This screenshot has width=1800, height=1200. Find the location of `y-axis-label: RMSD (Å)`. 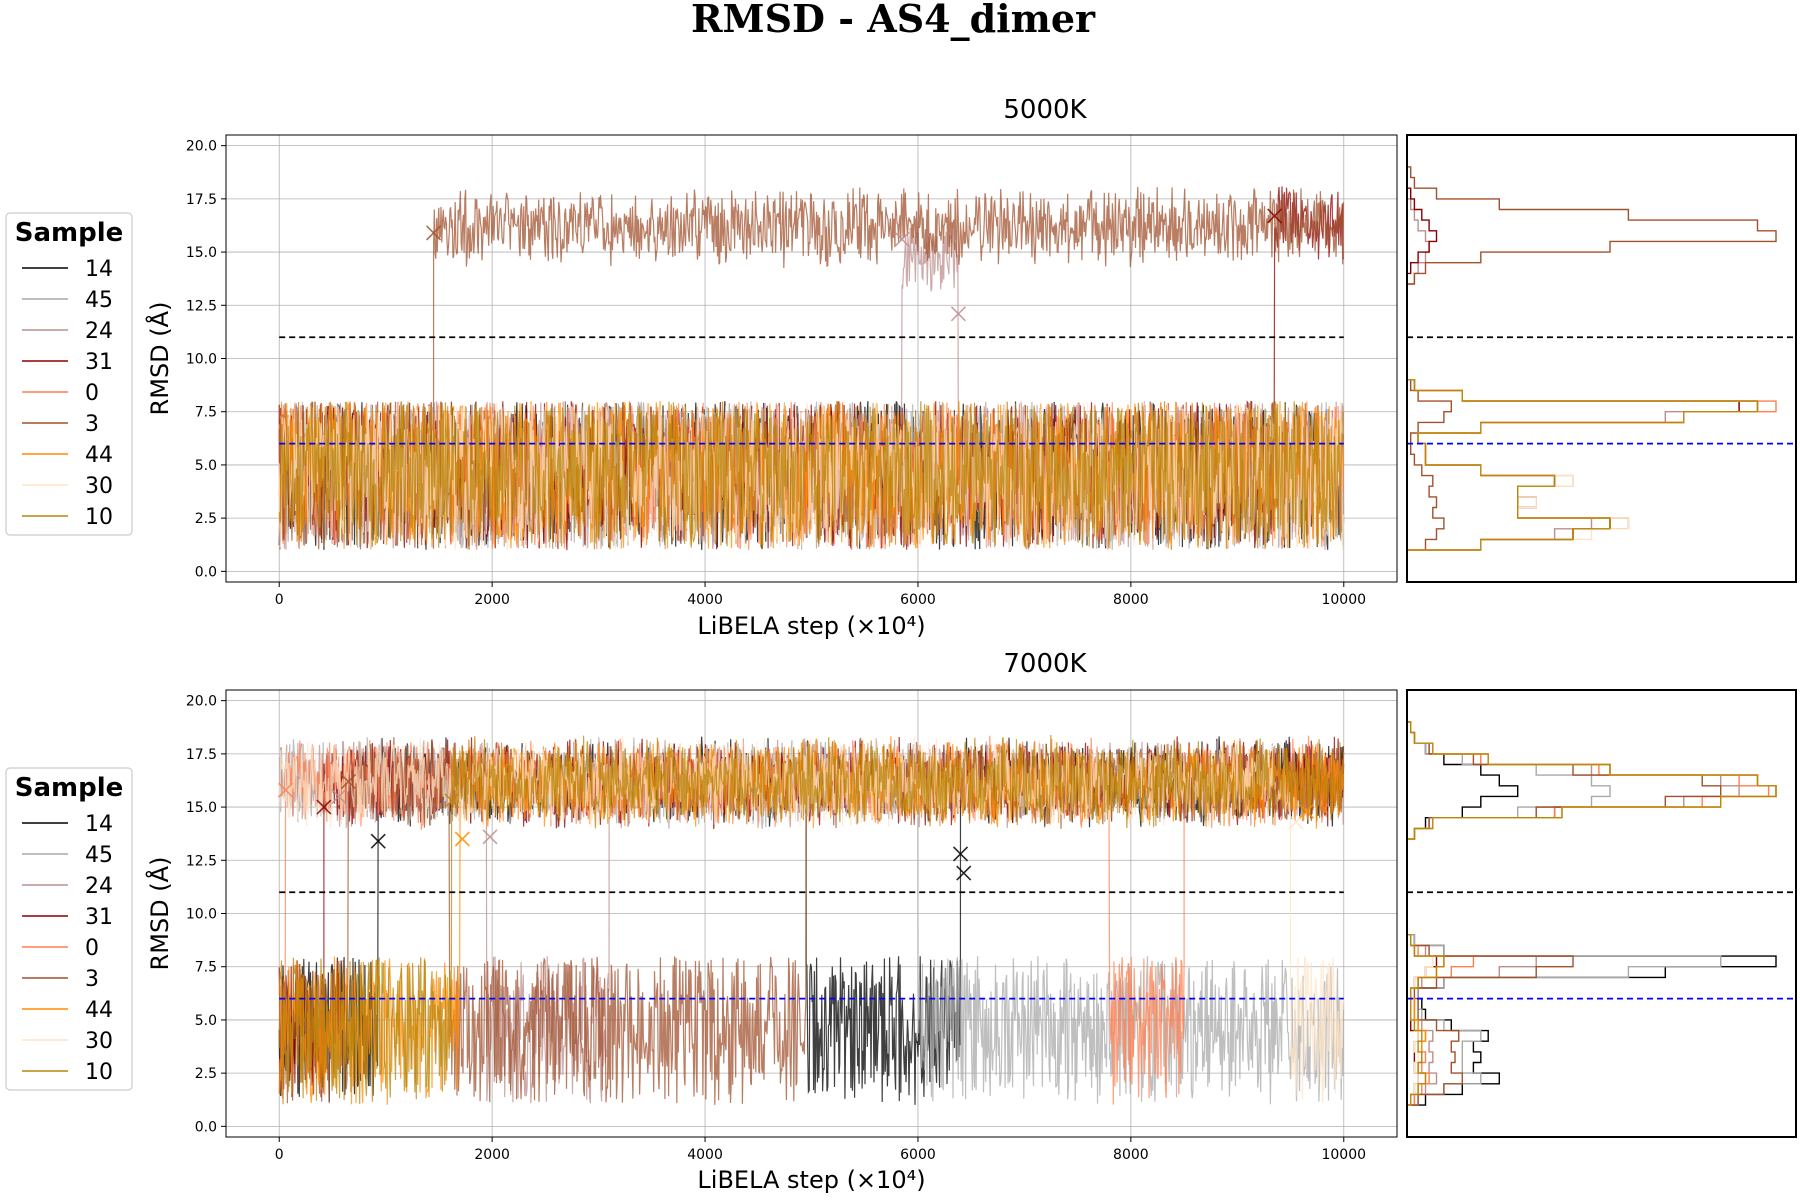

y-axis-label: RMSD (Å) is located at coordinates (159, 359).